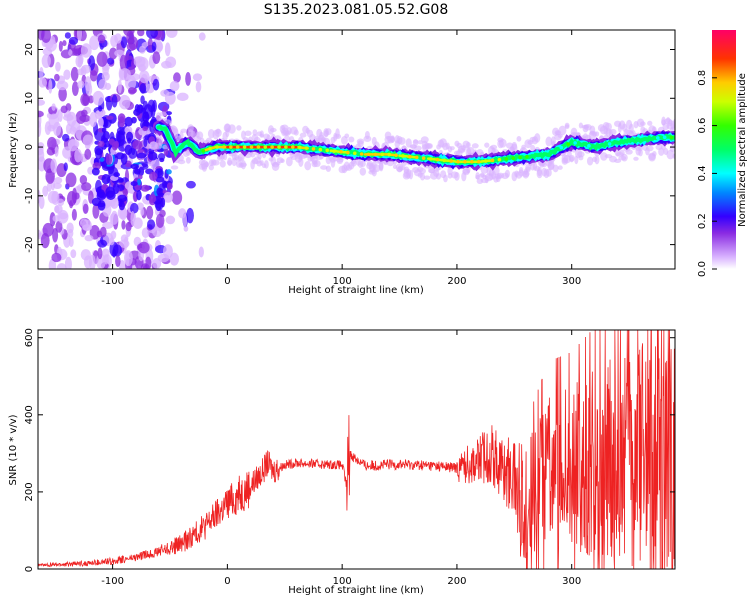 This screenshot has height=604, width=750. What do you see at coordinates (13, 150) in the screenshot?
I see `spectrogram-y-axis-label: Frequency (Hz)` at bounding box center [13, 150].